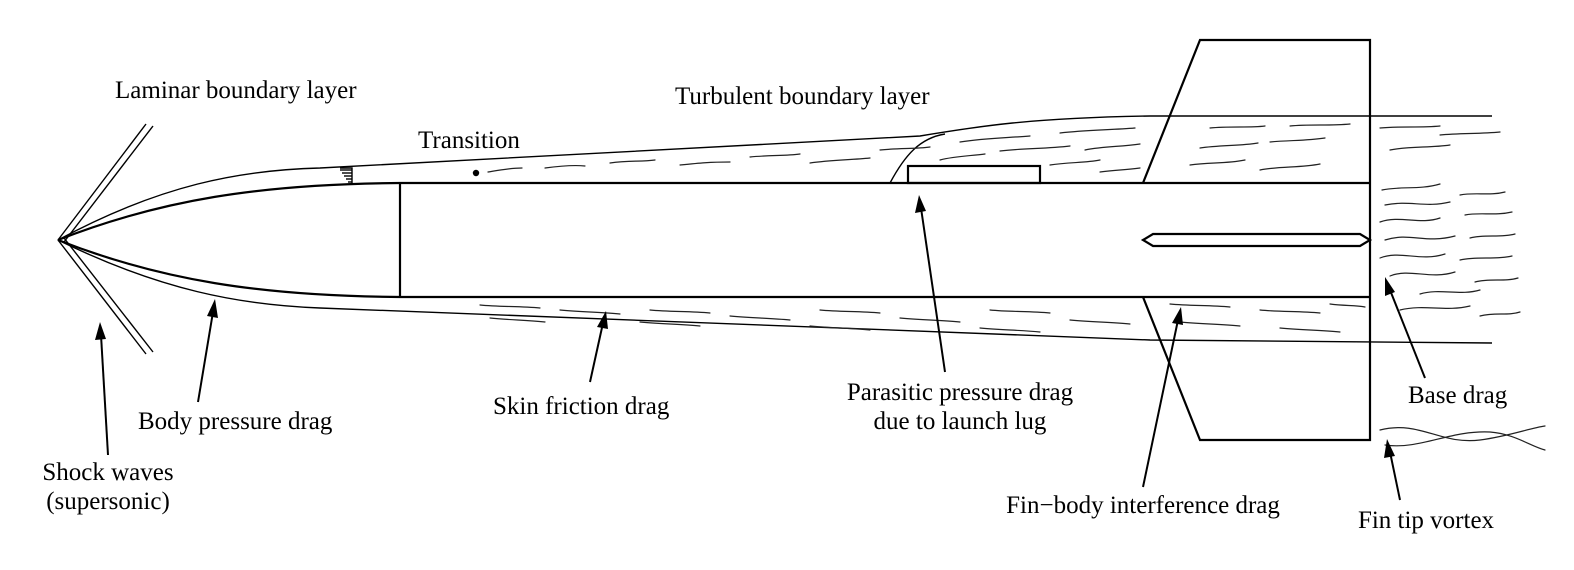 The image size is (1574, 570). I want to click on transition-dot, so click(476, 173).